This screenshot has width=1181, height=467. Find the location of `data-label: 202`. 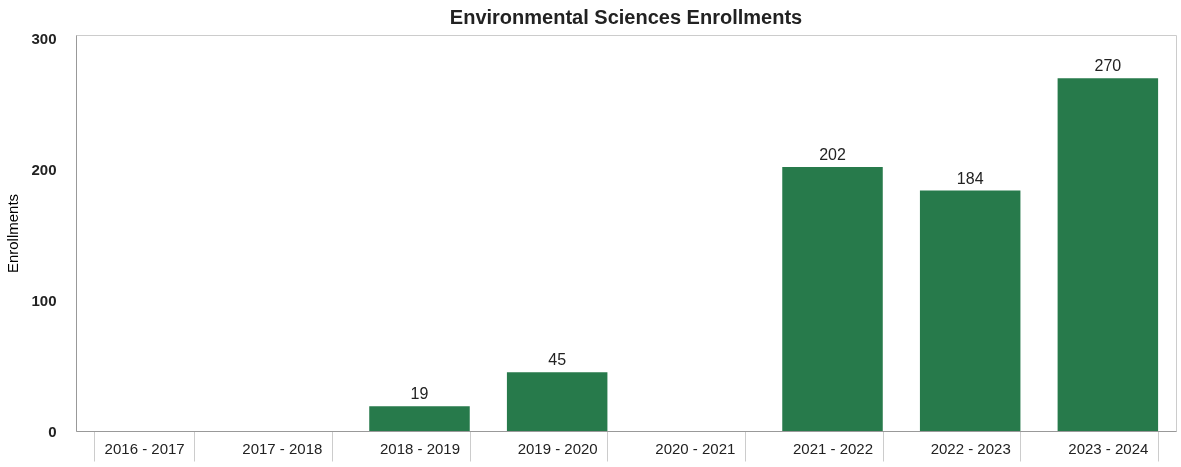

data-label: 202 is located at coordinates (832, 154).